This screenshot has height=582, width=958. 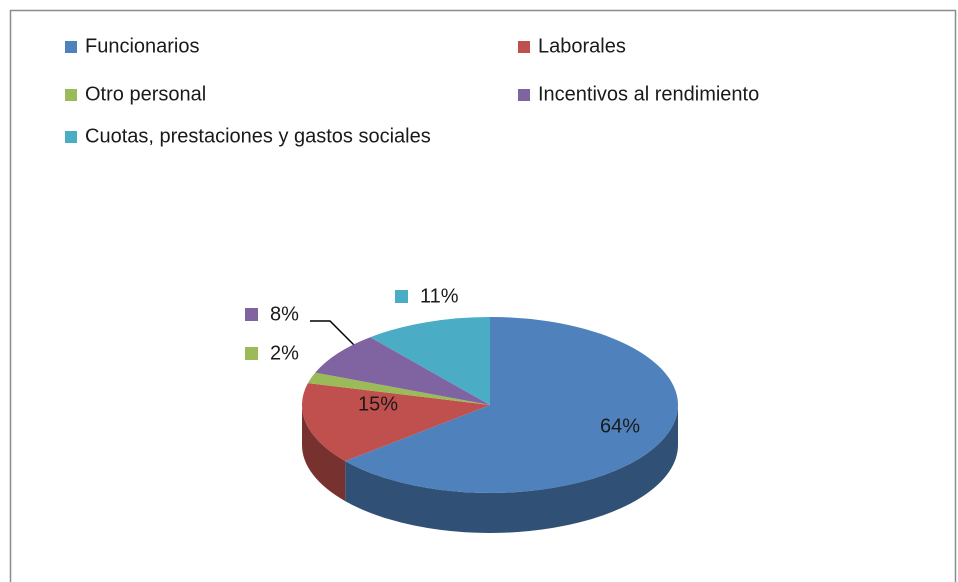 I want to click on data-label: 11%, so click(x=439, y=296).